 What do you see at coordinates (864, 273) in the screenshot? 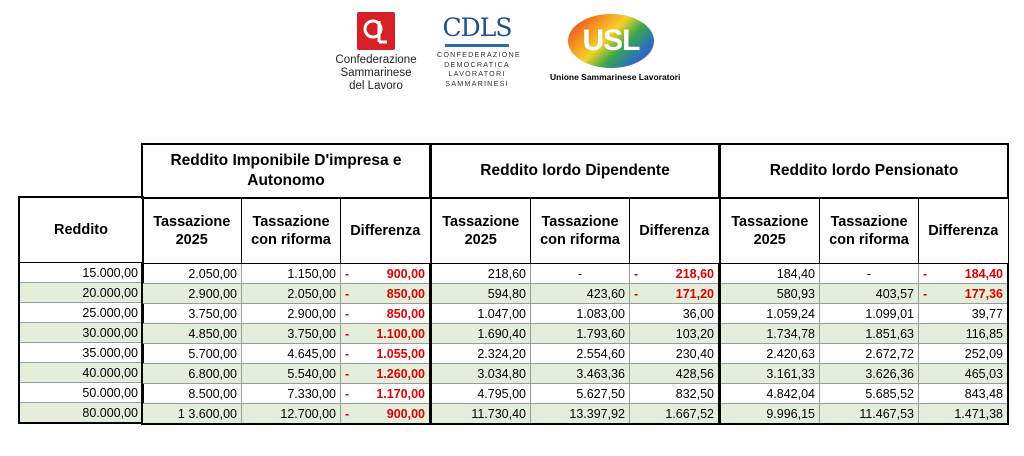
I see `table-row: 184,40- -184,40` at bounding box center [864, 273].